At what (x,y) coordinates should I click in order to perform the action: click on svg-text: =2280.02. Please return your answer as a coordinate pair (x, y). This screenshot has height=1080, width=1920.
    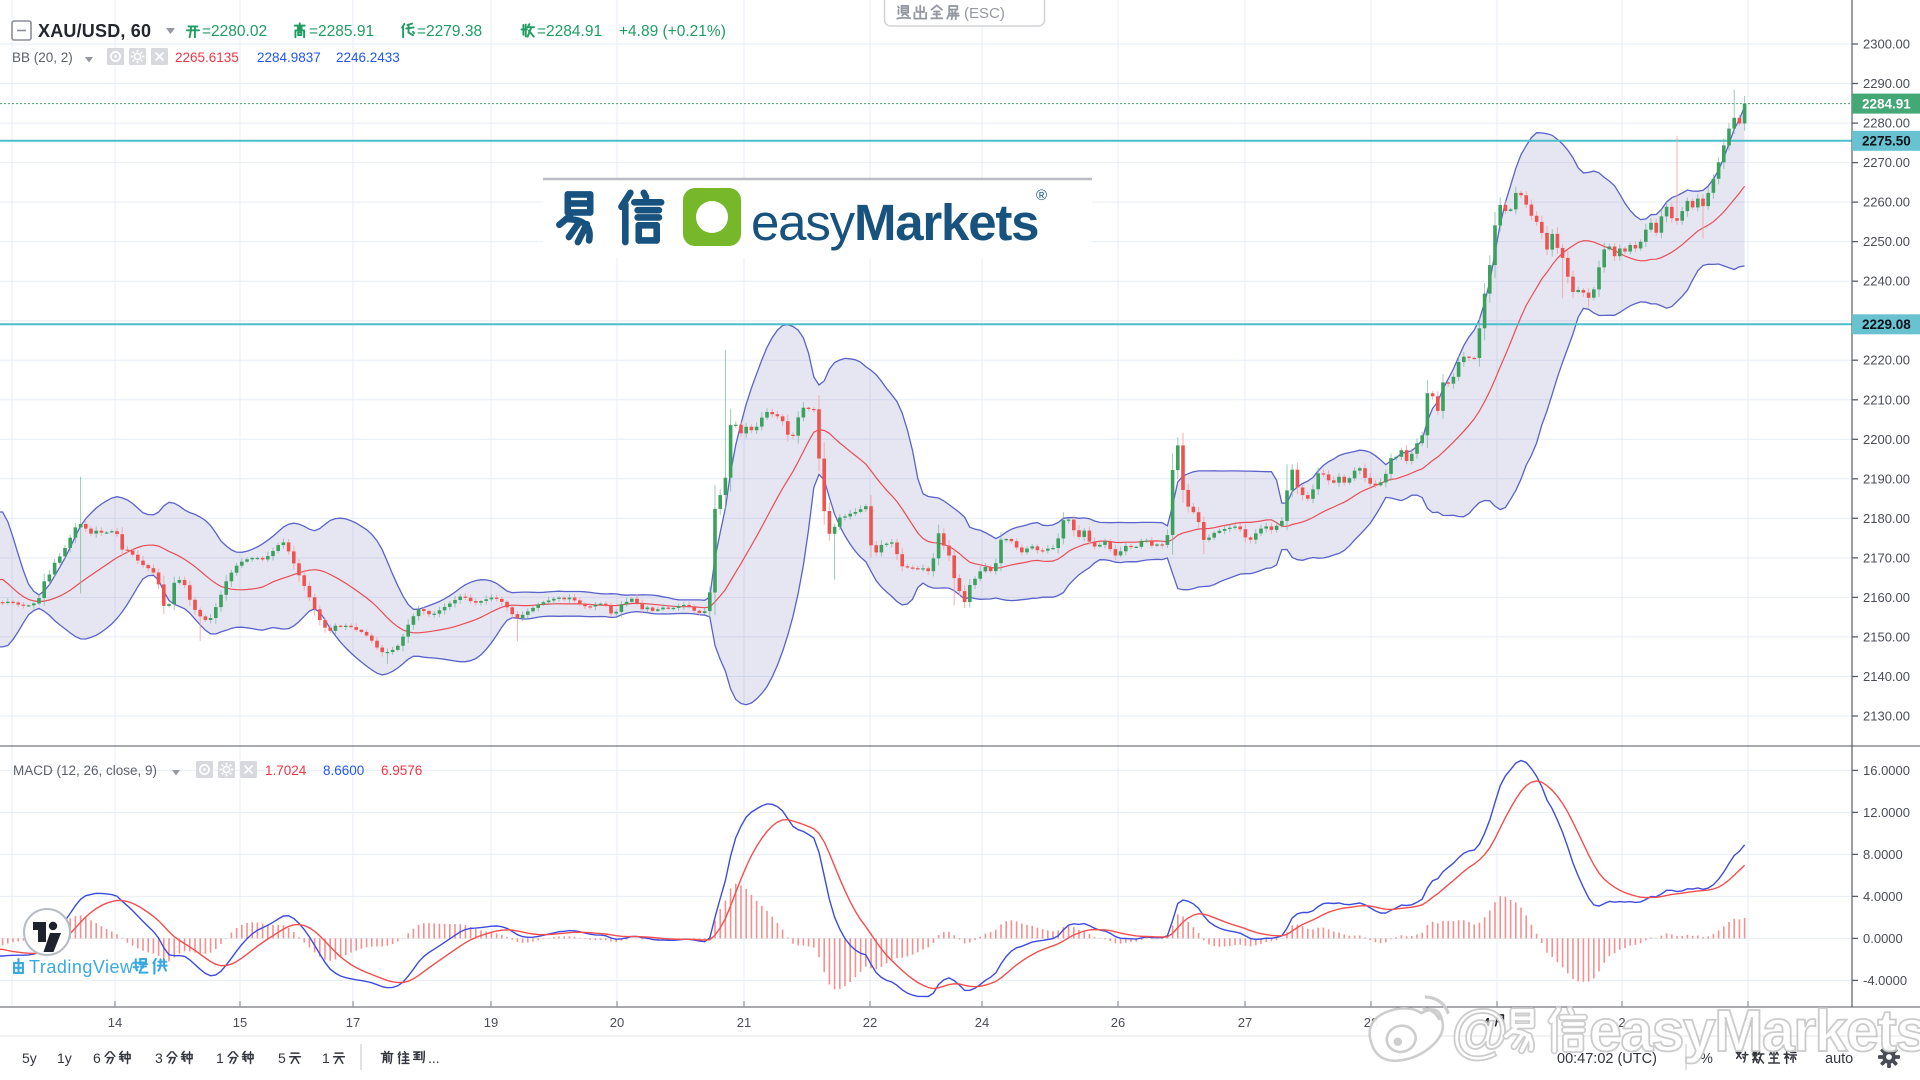
    Looking at the image, I should click on (234, 31).